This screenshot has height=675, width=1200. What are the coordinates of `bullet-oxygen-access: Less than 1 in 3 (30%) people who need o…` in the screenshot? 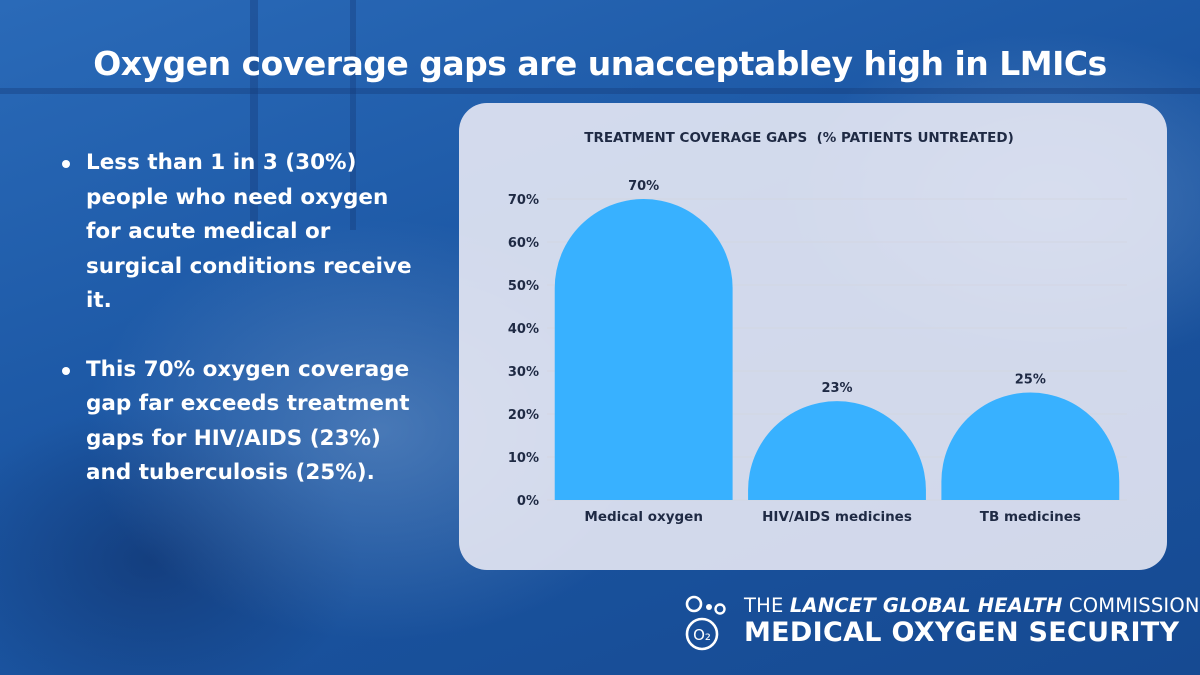 It's located at (238, 232).